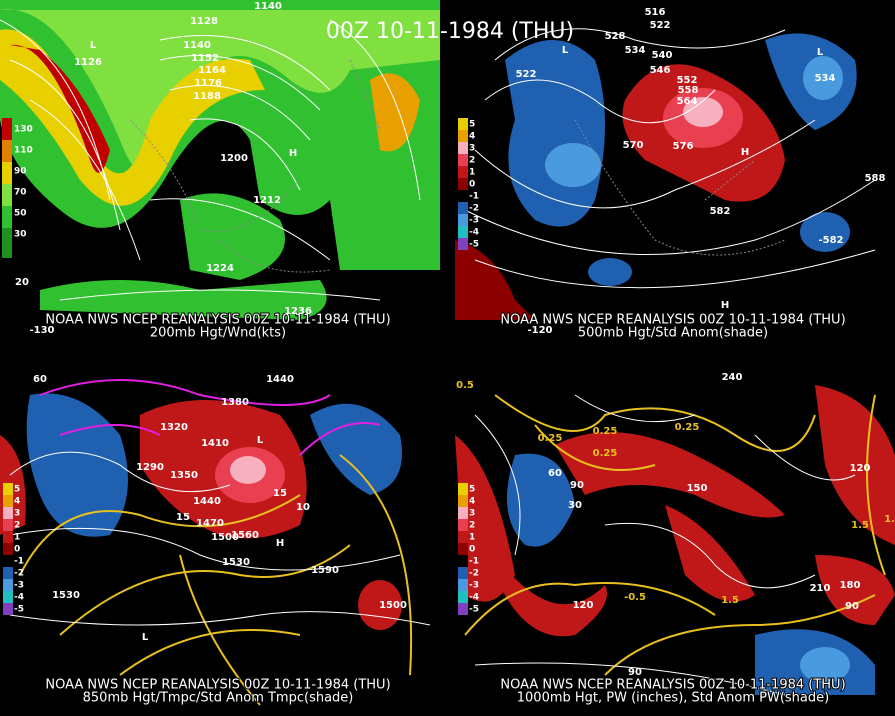  Describe the element at coordinates (66, 595) in the screenshot. I see `contour-label: 1530` at that location.